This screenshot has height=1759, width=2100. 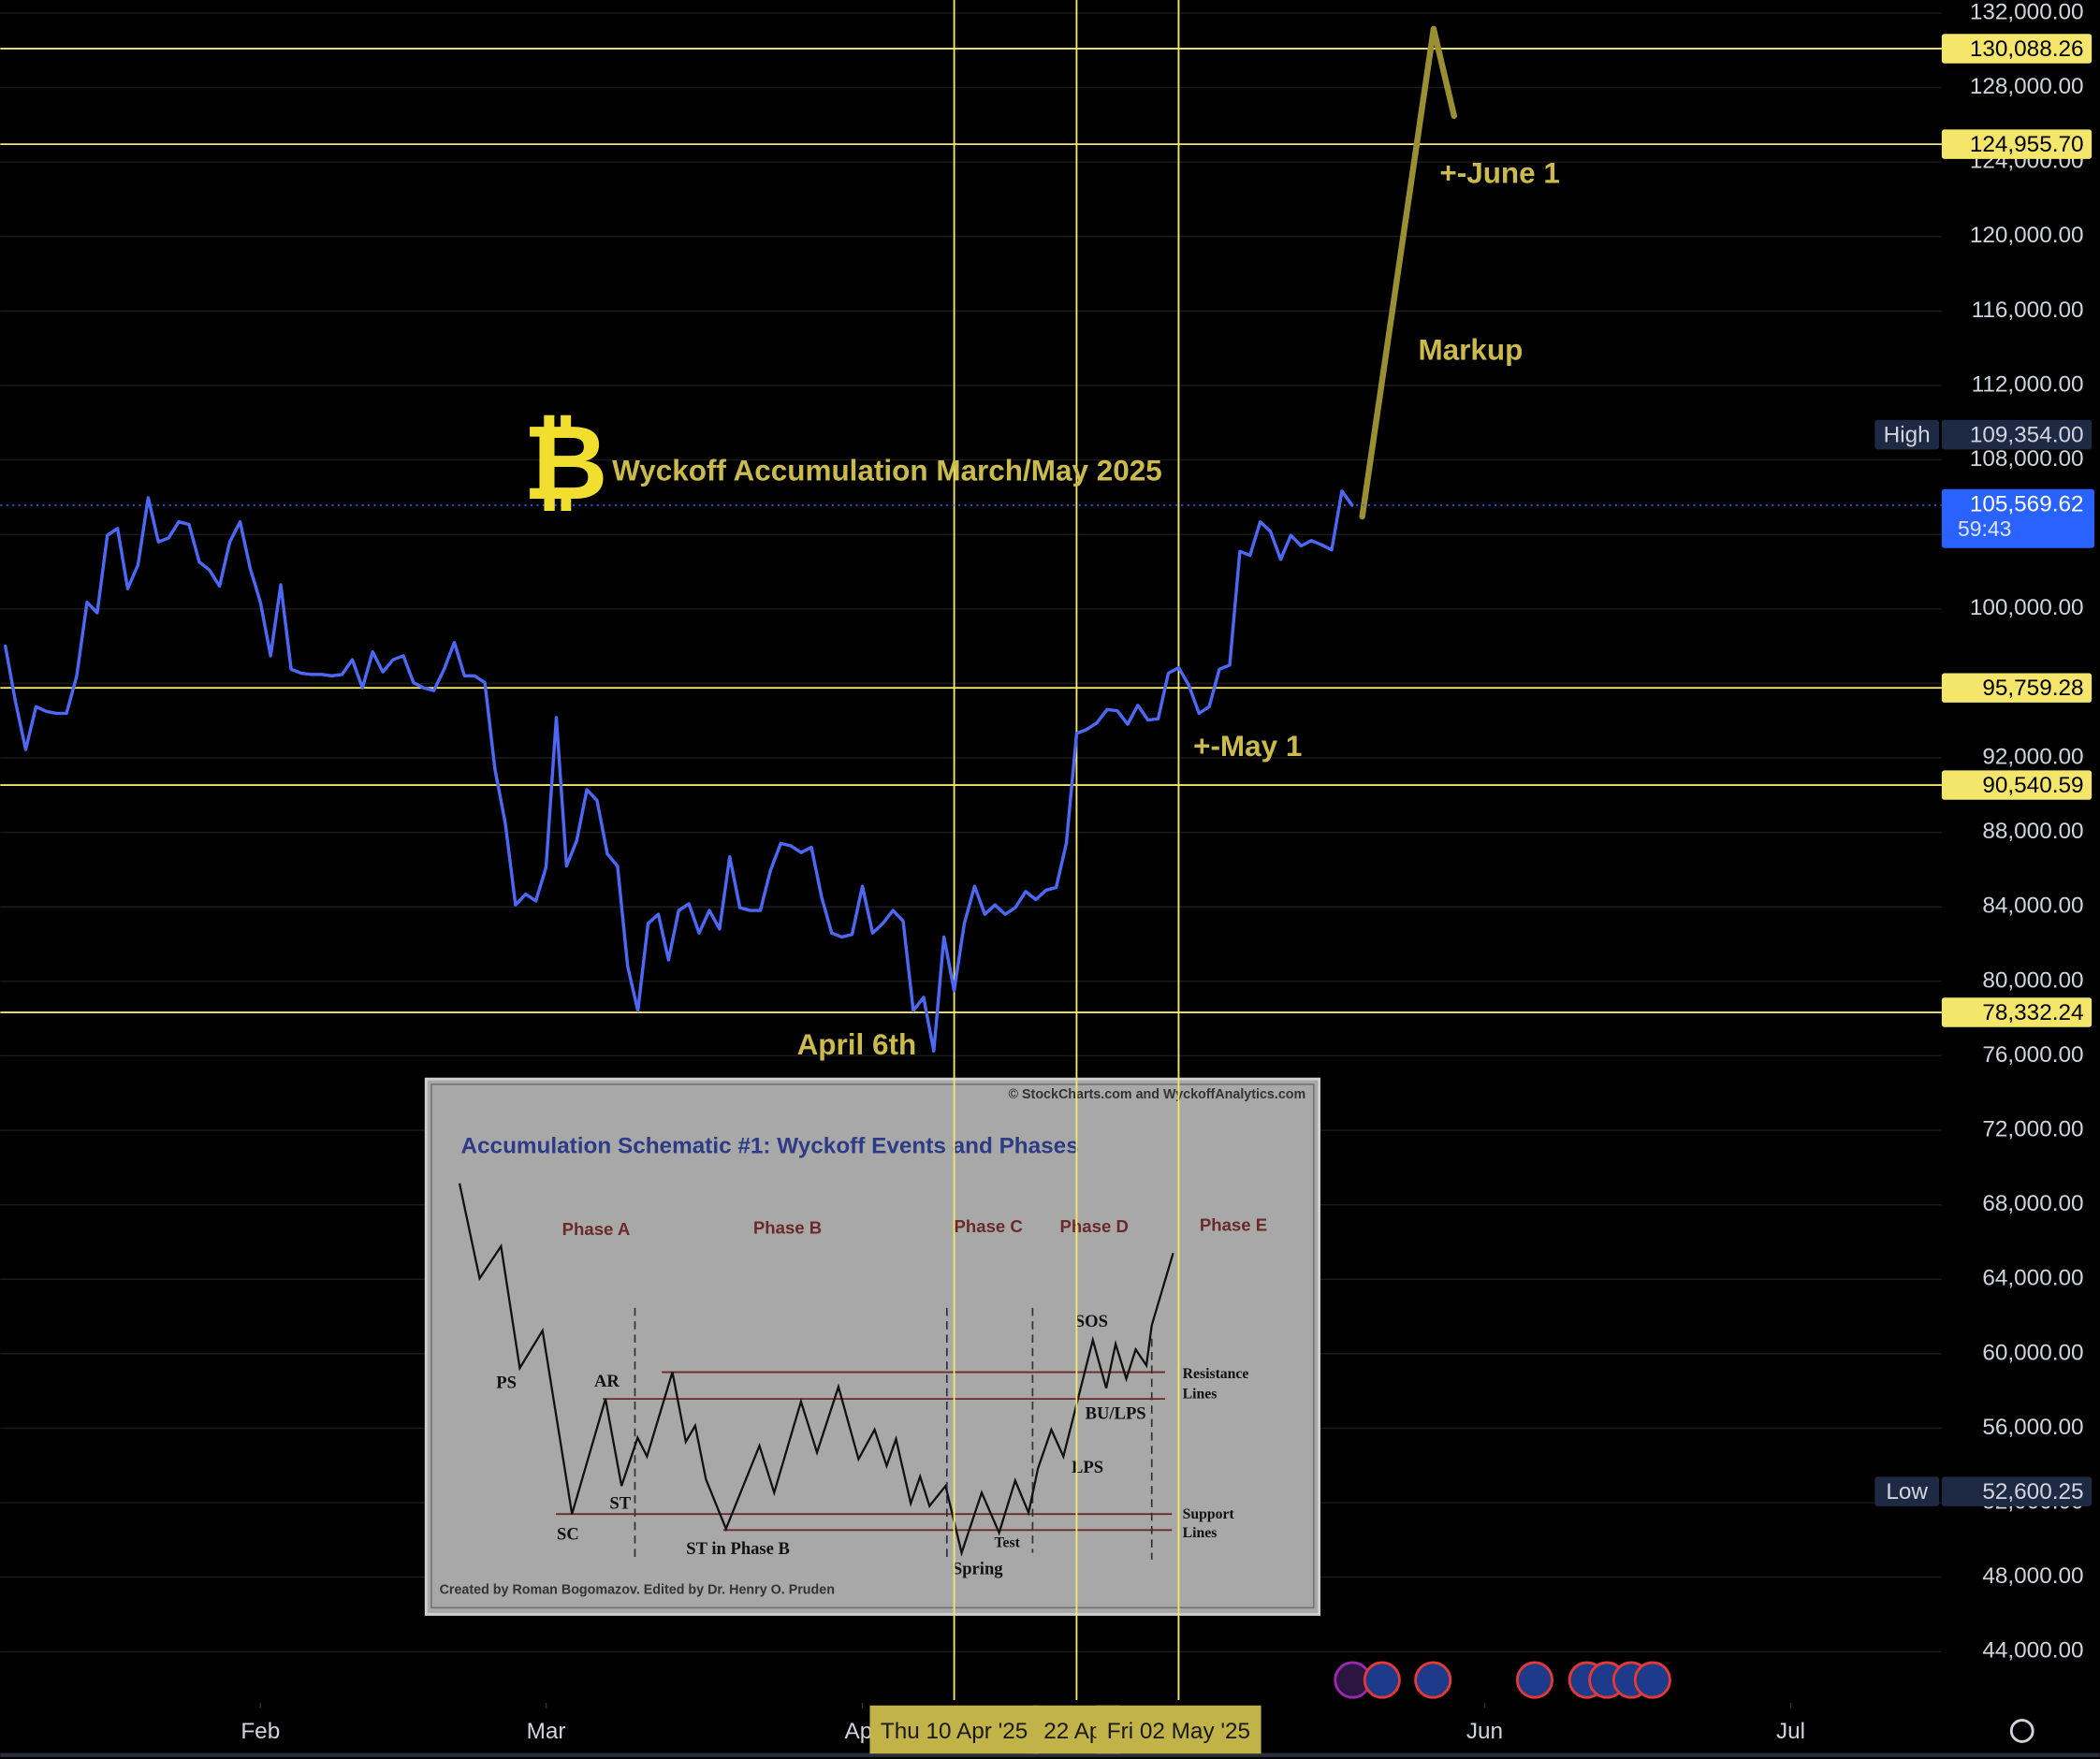 I want to click on level-label: 95,759.28, so click(x=2032, y=688).